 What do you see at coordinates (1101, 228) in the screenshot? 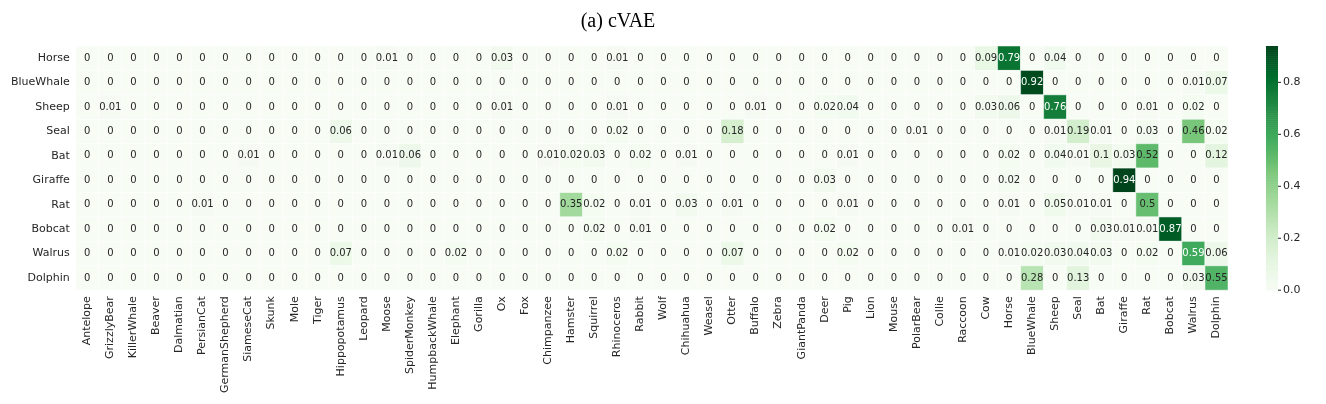
I see `data-label: 0.03` at bounding box center [1101, 228].